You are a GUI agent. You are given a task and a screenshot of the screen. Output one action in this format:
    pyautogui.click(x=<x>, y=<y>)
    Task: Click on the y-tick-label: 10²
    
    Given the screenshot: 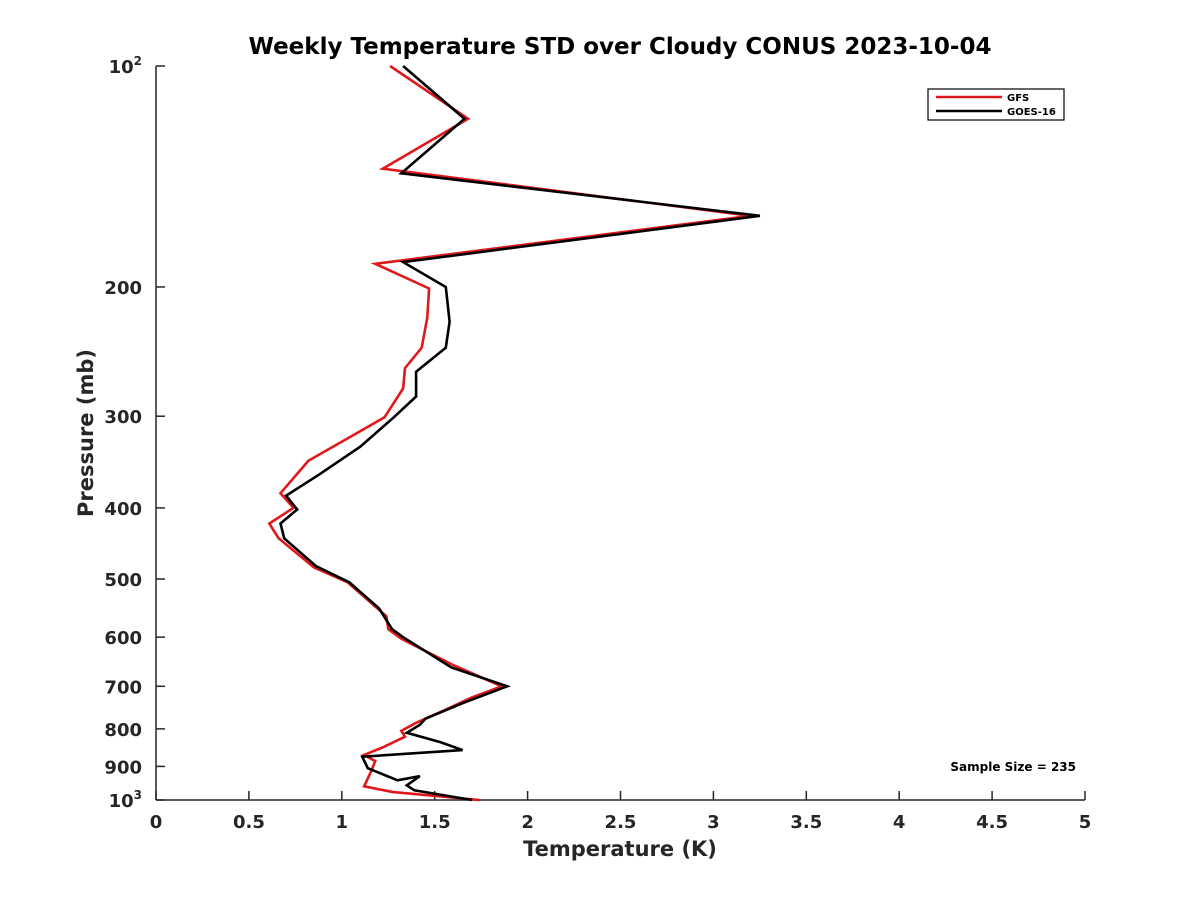 What is the action you would take?
    pyautogui.click(x=125, y=66)
    